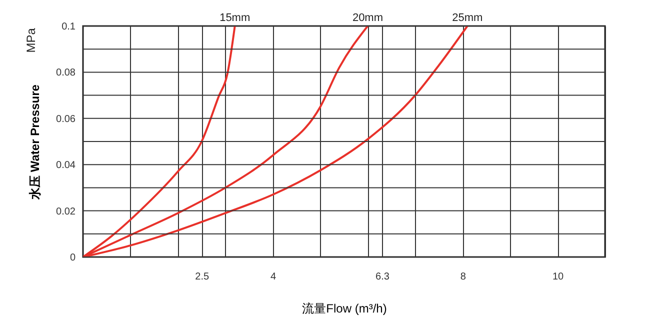 The image size is (654, 330). What do you see at coordinates (31, 40) in the screenshot?
I see `text: MPa` at bounding box center [31, 40].